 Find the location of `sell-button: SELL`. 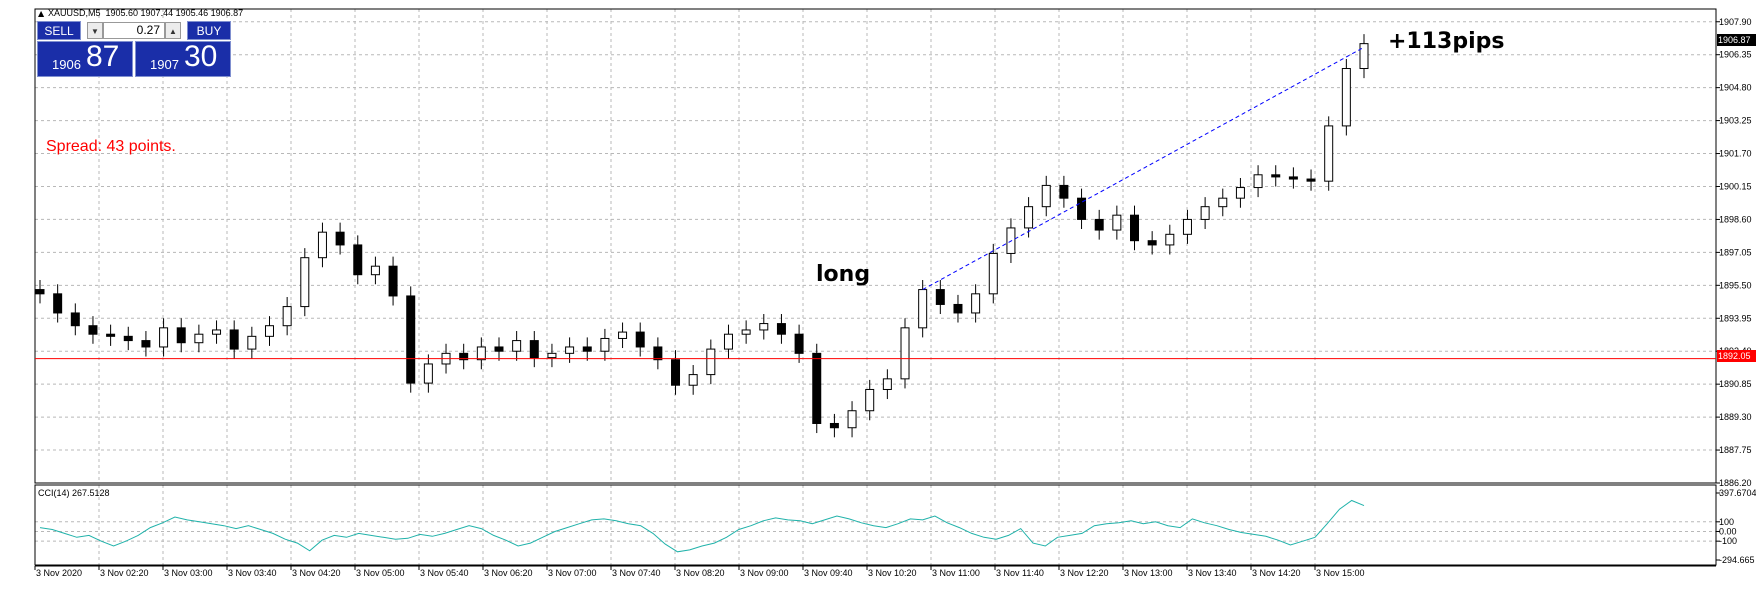

sell-button: SELL is located at coordinates (59, 30).